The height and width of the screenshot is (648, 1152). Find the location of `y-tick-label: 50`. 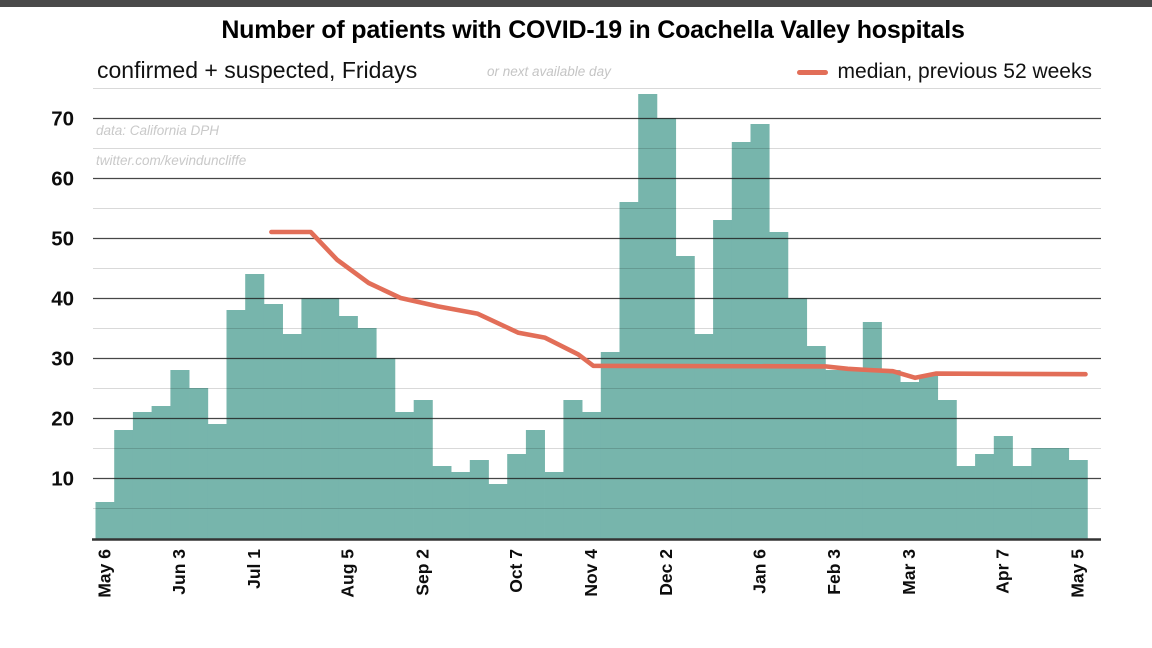

y-tick-label: 50 is located at coordinates (62, 239).